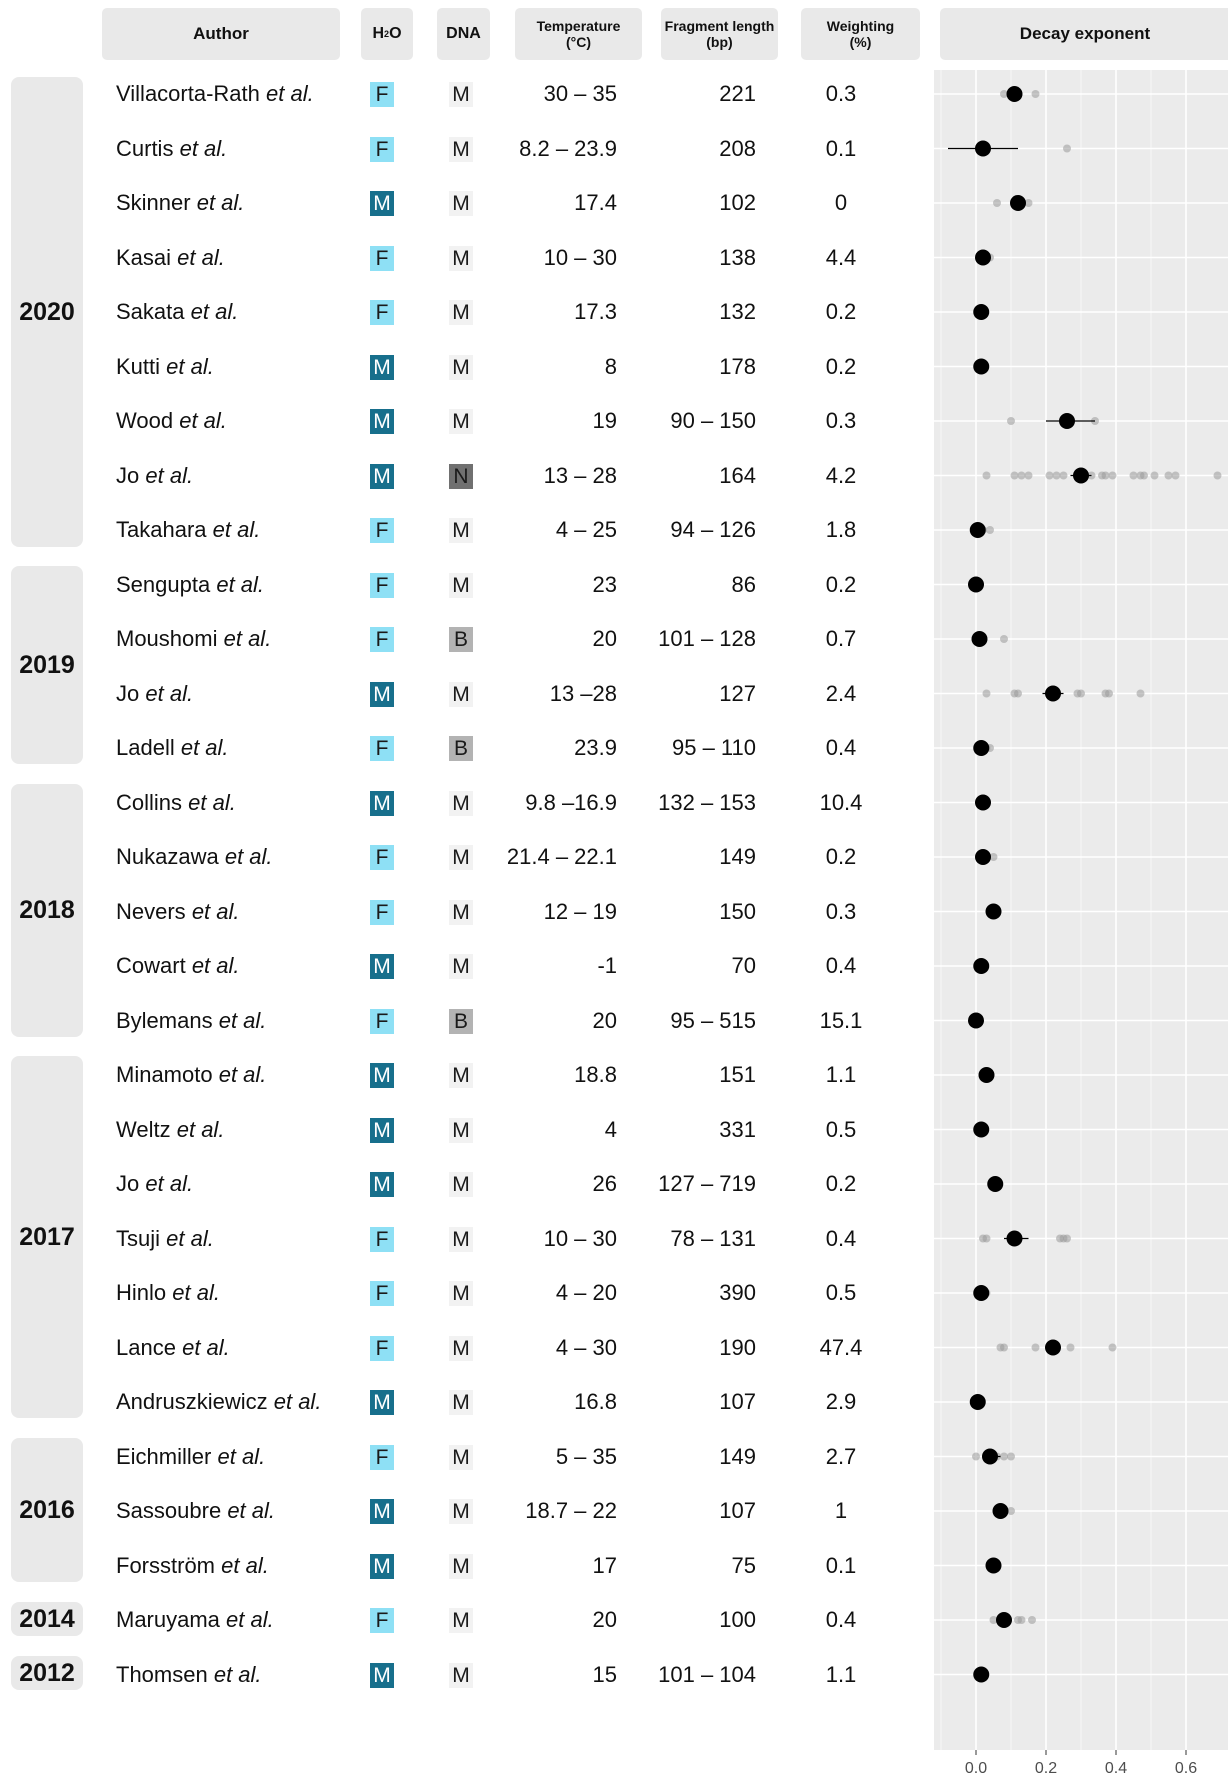 This screenshot has width=1228, height=1782. I want to click on temperature-cell: 23.9, so click(595, 747).